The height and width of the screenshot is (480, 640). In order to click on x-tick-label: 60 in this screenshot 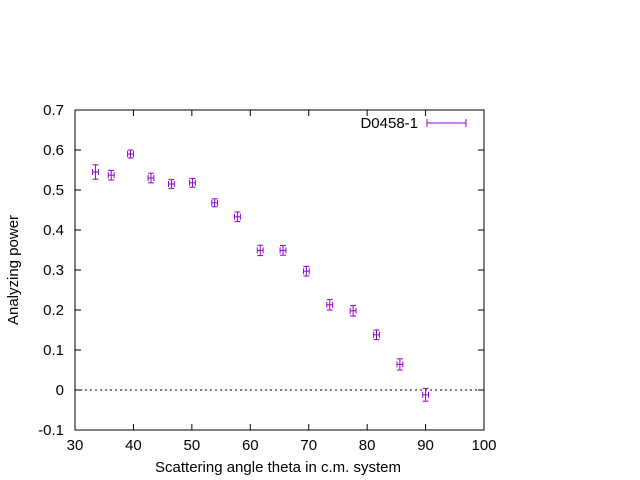, I will do `click(250, 445)`.